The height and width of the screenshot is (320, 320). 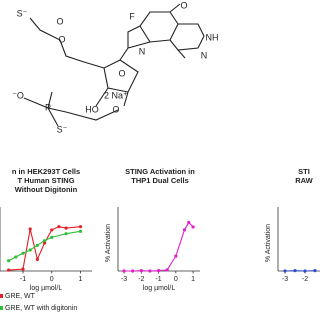 I want to click on legend-label: GRE, WT, so click(x=20, y=296).